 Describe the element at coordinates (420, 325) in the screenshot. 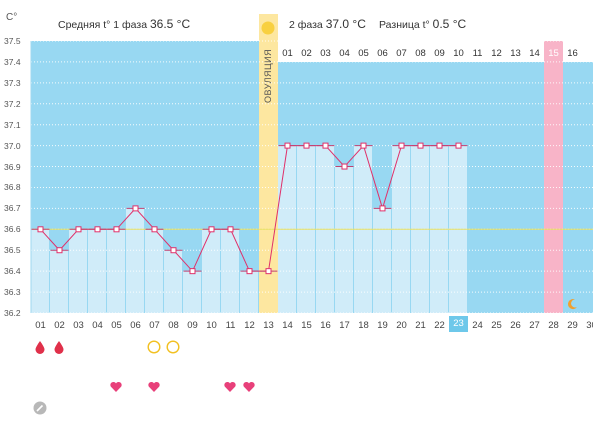

I see `day-label: 21` at that location.